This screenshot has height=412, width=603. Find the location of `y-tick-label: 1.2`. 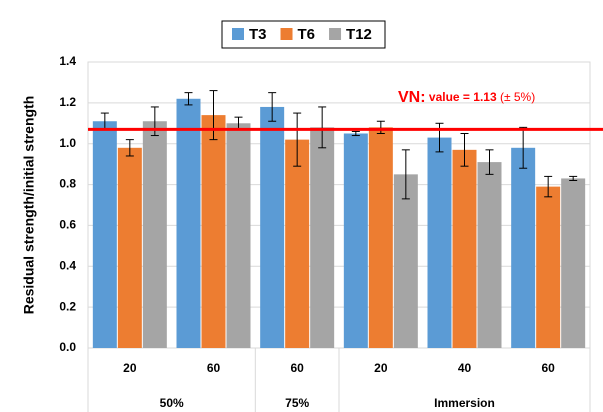

y-tick-label: 1.2 is located at coordinates (67, 102).